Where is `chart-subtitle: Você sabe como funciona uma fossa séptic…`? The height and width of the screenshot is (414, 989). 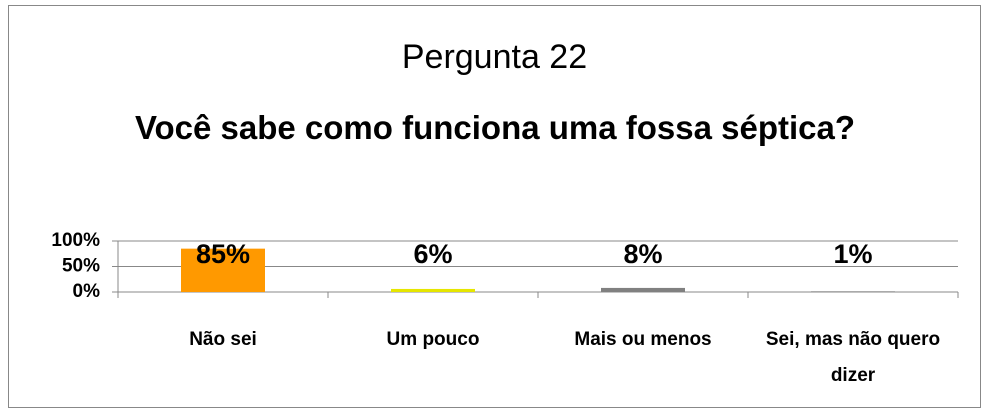 chart-subtitle: Você sabe como funciona uma fossa séptic… is located at coordinates (495, 127).